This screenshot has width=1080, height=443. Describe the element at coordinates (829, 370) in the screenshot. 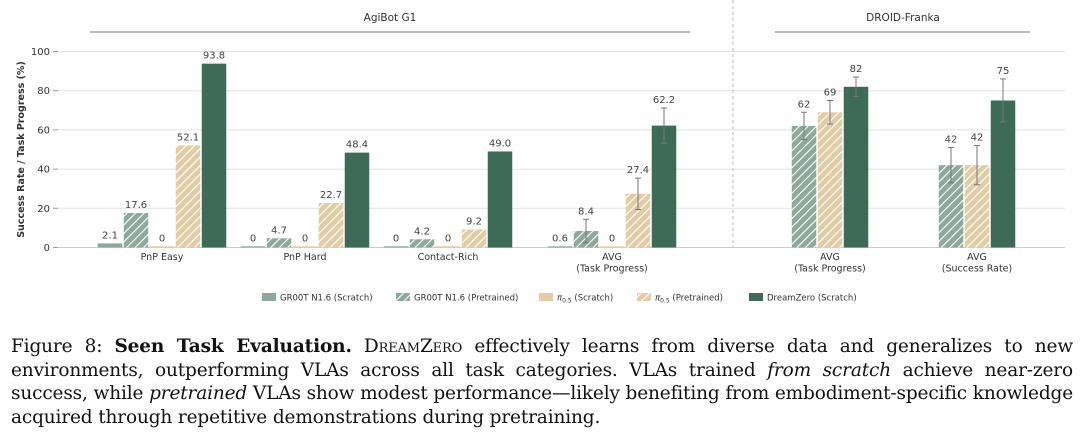

I see `caption-italic-1: from scratch` at that location.